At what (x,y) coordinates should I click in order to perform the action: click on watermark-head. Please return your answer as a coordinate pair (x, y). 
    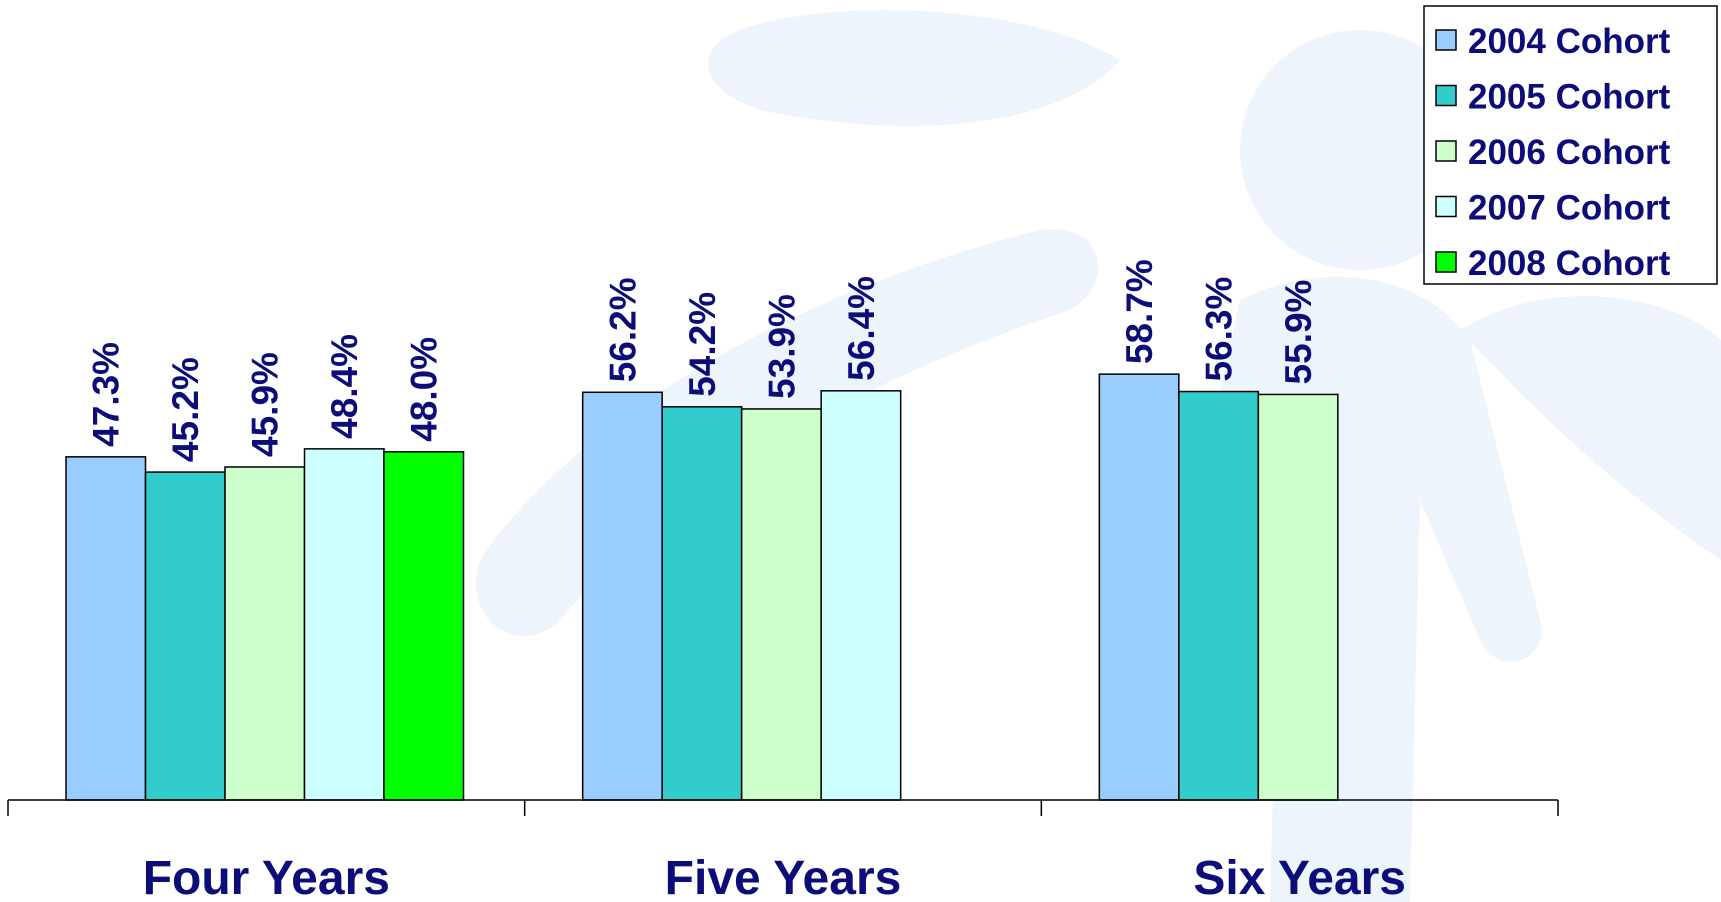
    Looking at the image, I should click on (1360, 150).